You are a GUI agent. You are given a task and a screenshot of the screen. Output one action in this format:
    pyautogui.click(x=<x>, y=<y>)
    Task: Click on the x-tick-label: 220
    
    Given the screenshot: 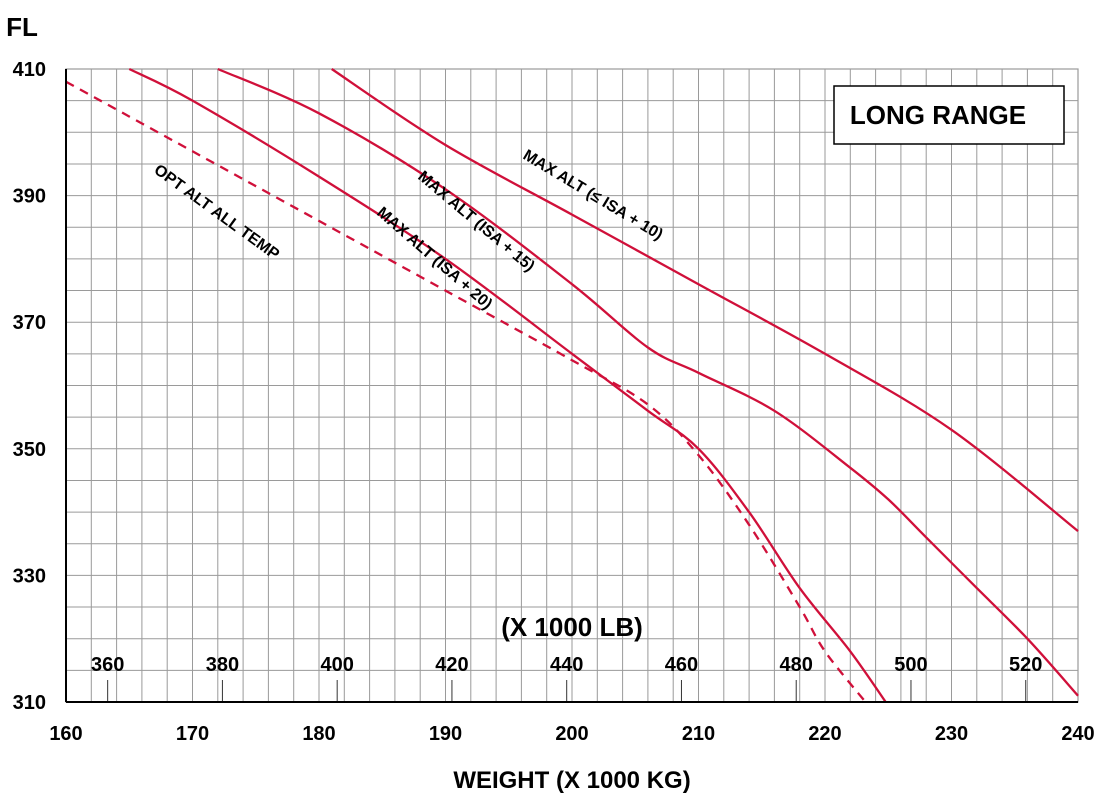 What is the action you would take?
    pyautogui.click(x=824, y=734)
    